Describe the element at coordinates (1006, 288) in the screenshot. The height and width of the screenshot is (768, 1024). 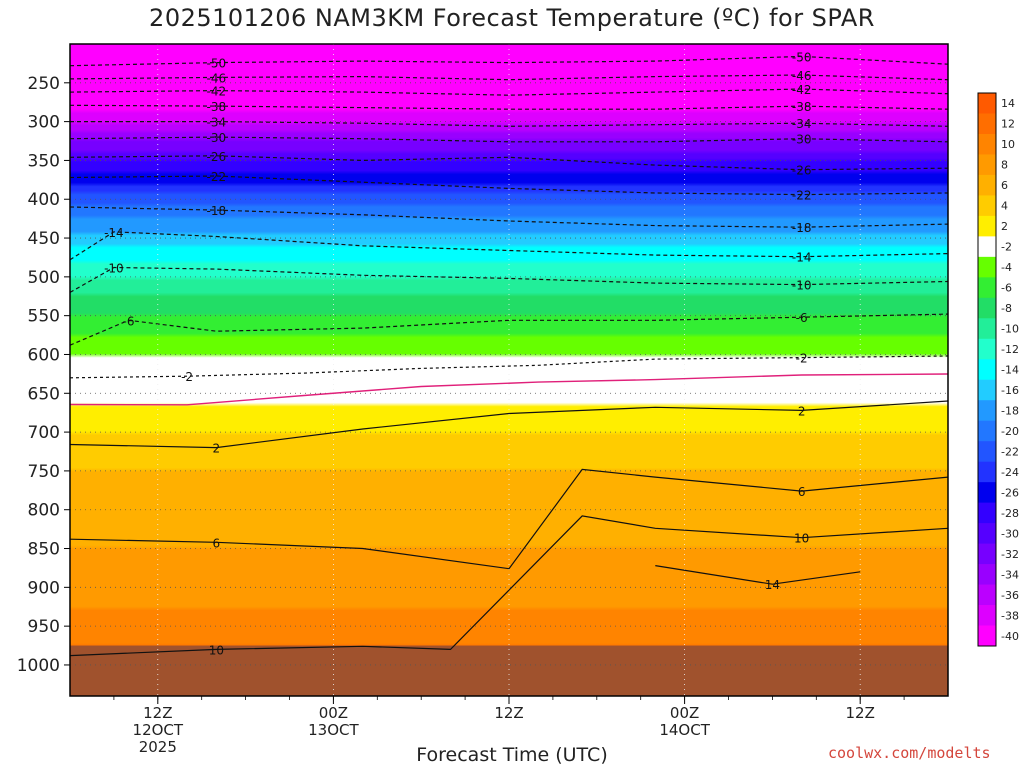
I see `colorbar-label: -6` at that location.